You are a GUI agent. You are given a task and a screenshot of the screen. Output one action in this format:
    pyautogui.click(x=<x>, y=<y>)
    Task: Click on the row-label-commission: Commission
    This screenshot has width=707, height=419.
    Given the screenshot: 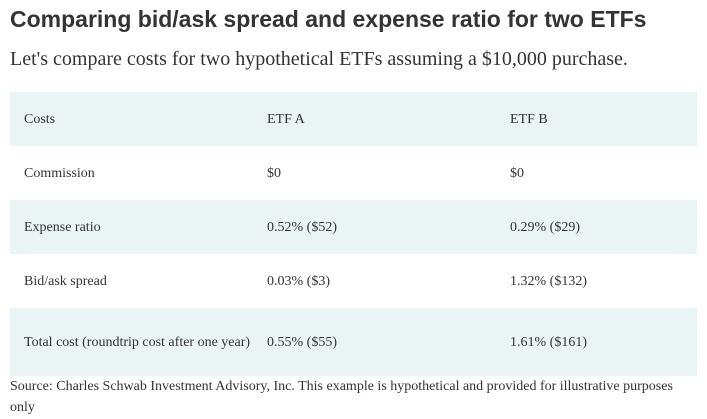 What is the action you would take?
    pyautogui.click(x=59, y=173)
    